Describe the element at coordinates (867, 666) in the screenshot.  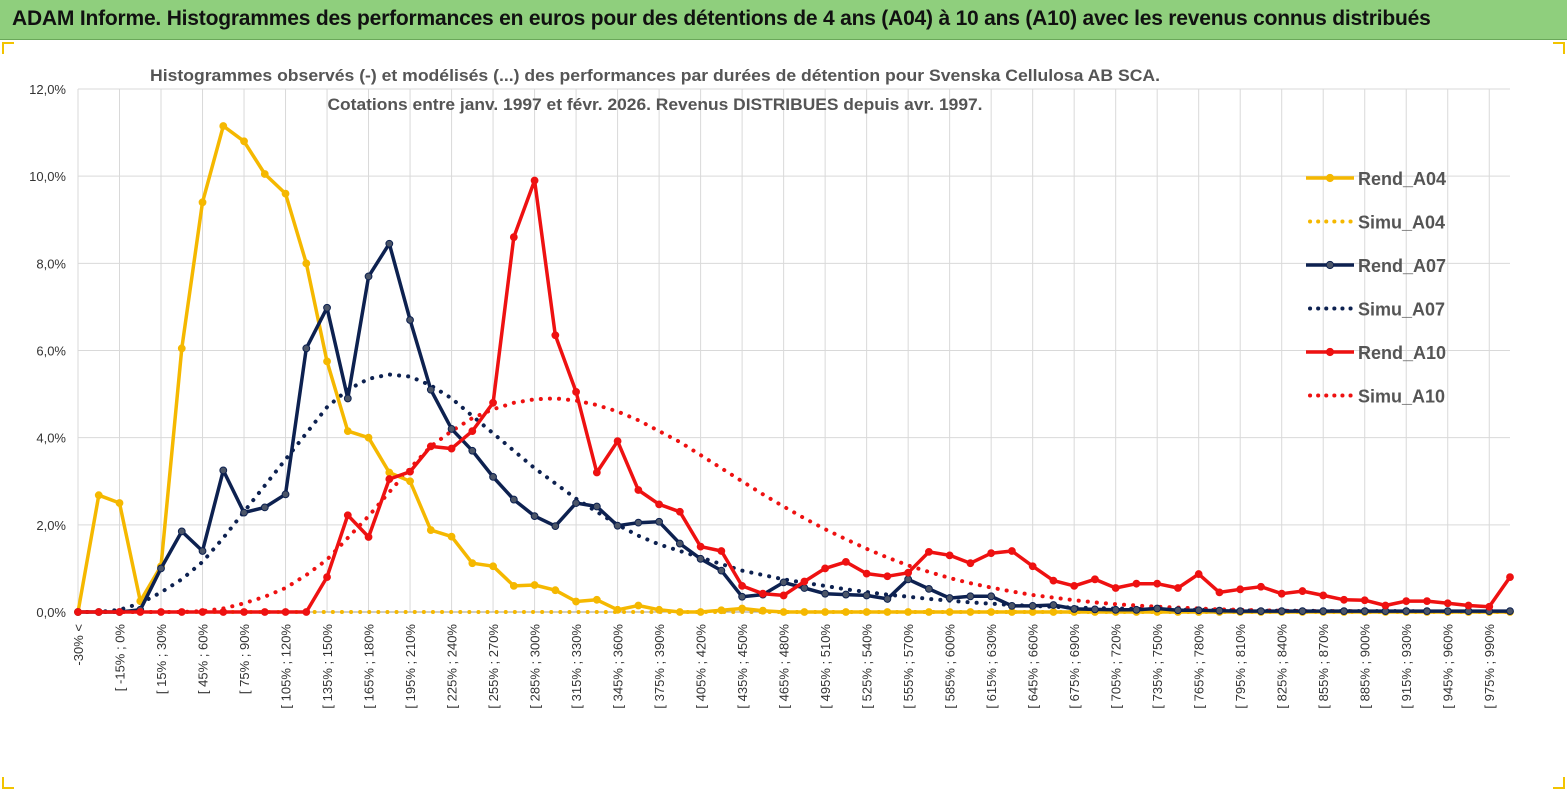
I see `x-tick-label: [ 525% ; 540%` at that location.